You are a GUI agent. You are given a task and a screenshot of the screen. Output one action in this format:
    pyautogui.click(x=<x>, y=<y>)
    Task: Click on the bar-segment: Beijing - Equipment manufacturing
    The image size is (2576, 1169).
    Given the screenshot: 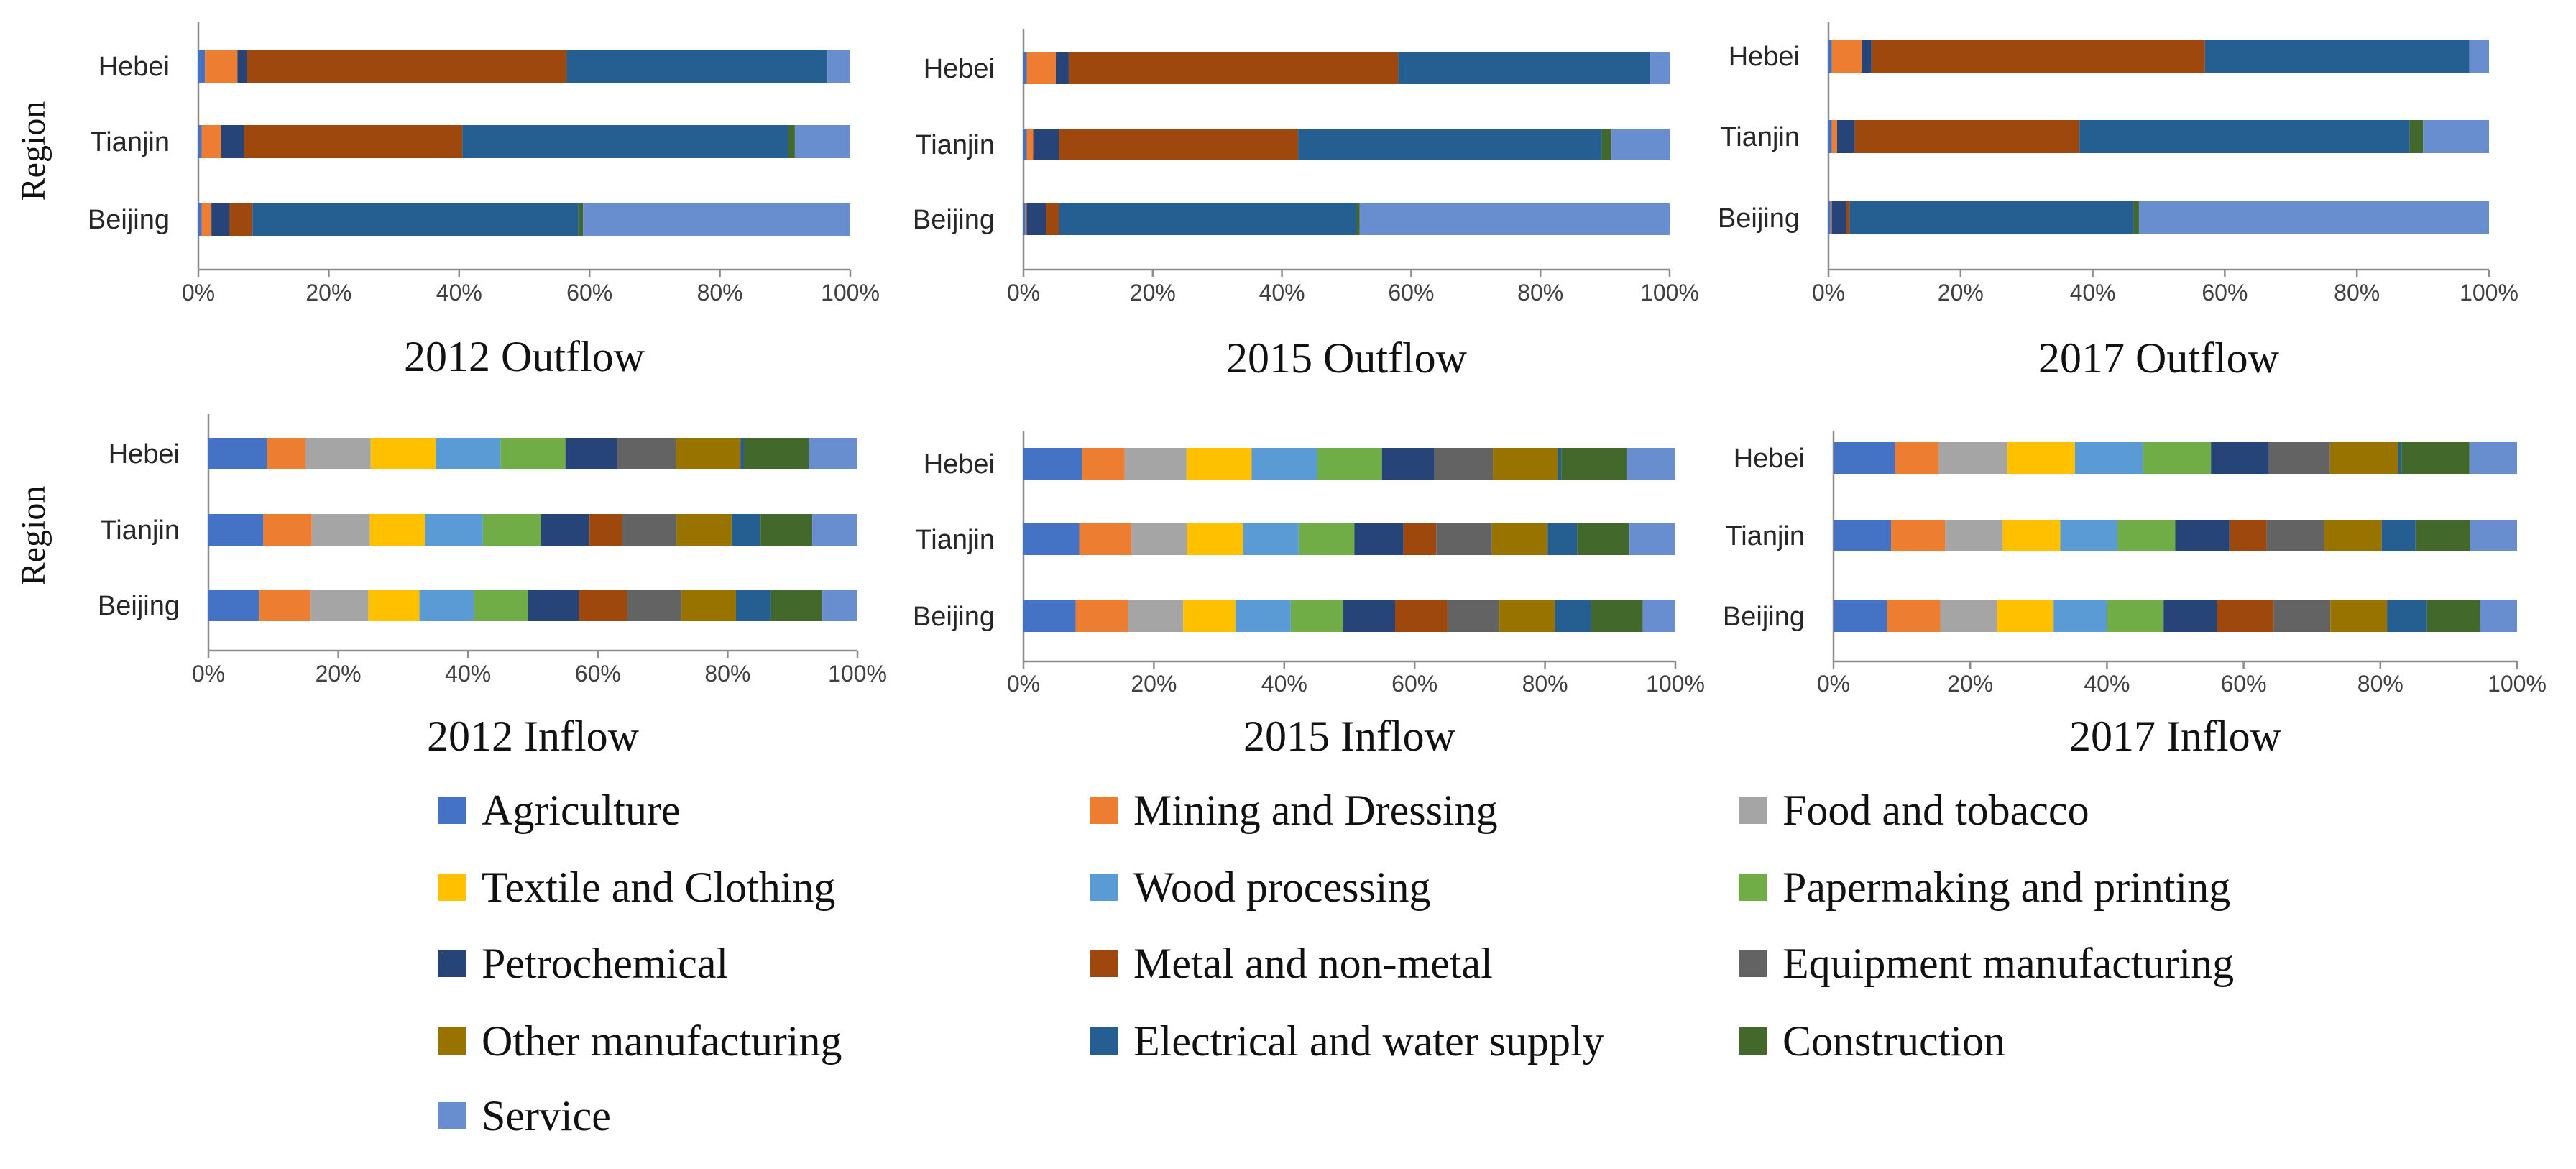 What is the action you would take?
    pyautogui.click(x=2302, y=616)
    